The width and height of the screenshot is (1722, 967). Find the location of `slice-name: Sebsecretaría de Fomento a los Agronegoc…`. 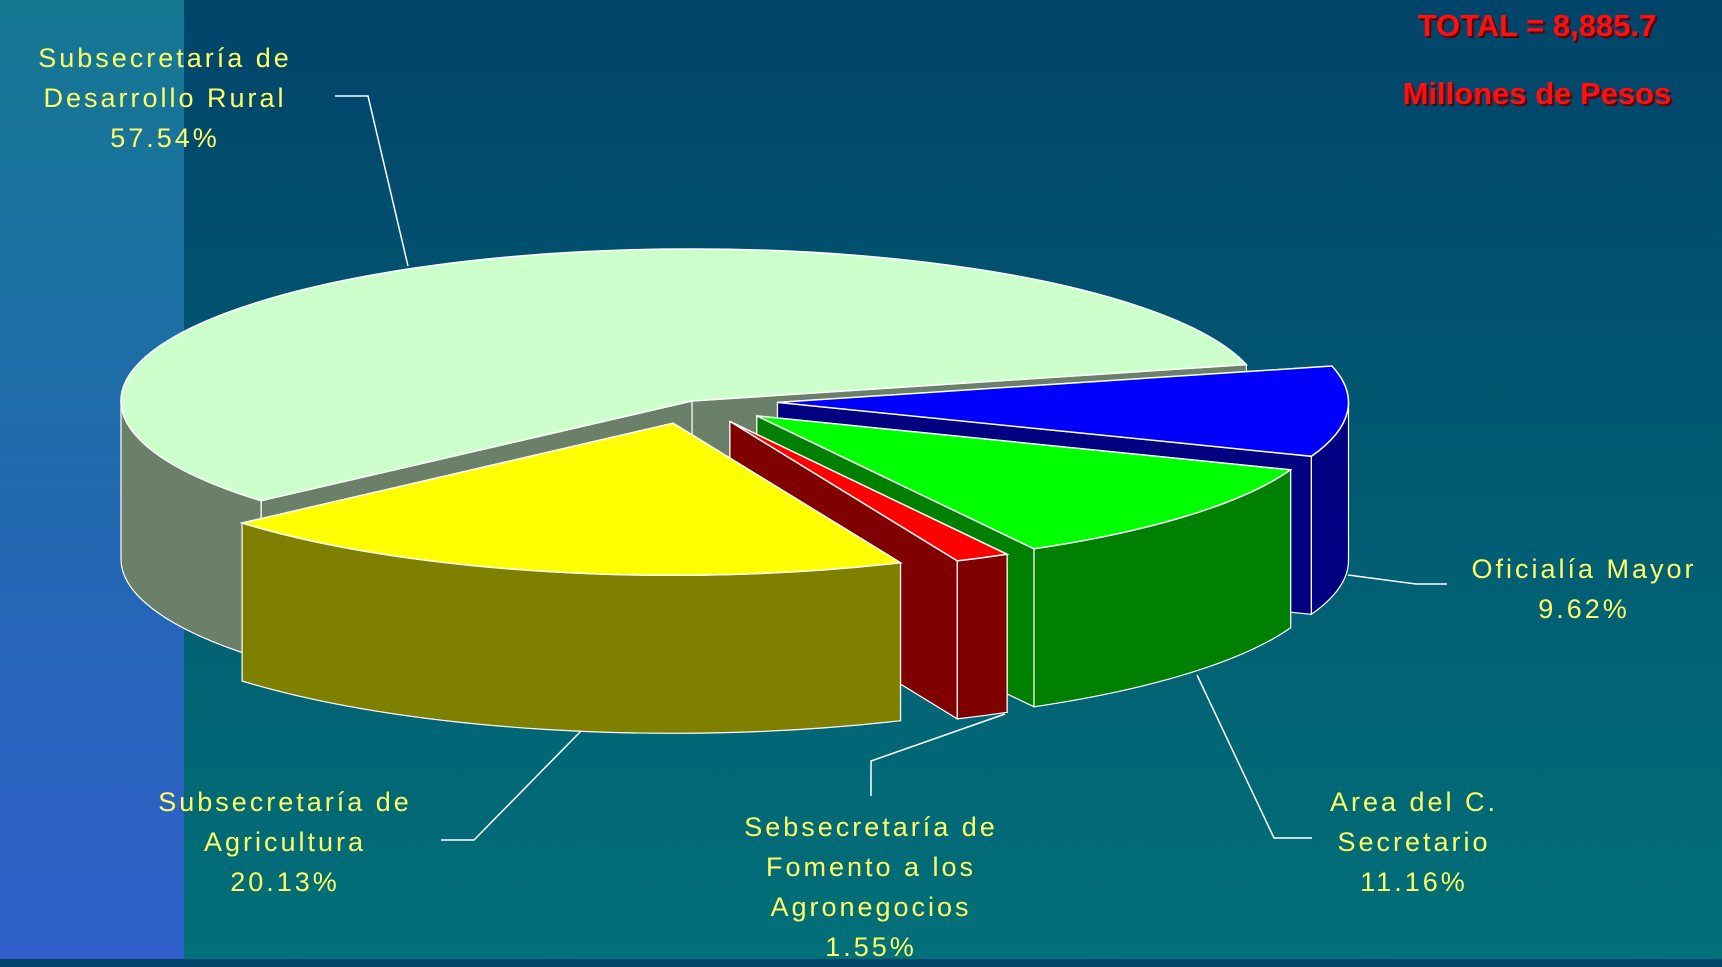

slice-name: Sebsecretaría de Fomento a los Agronegoc… is located at coordinates (871, 867).